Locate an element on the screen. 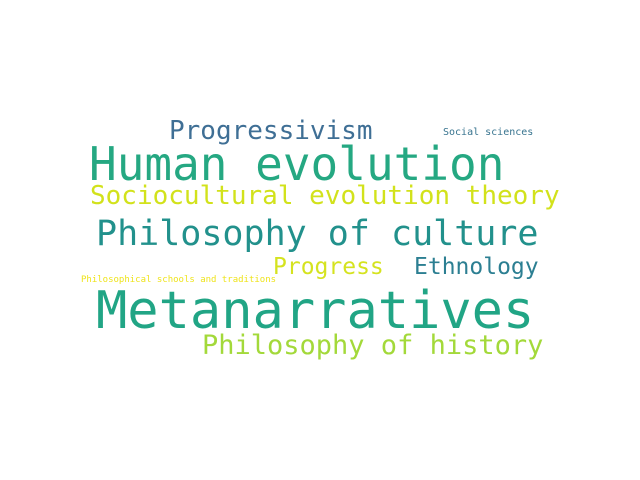 The image size is (640, 480). word-progress: Progress is located at coordinates (328, 267).